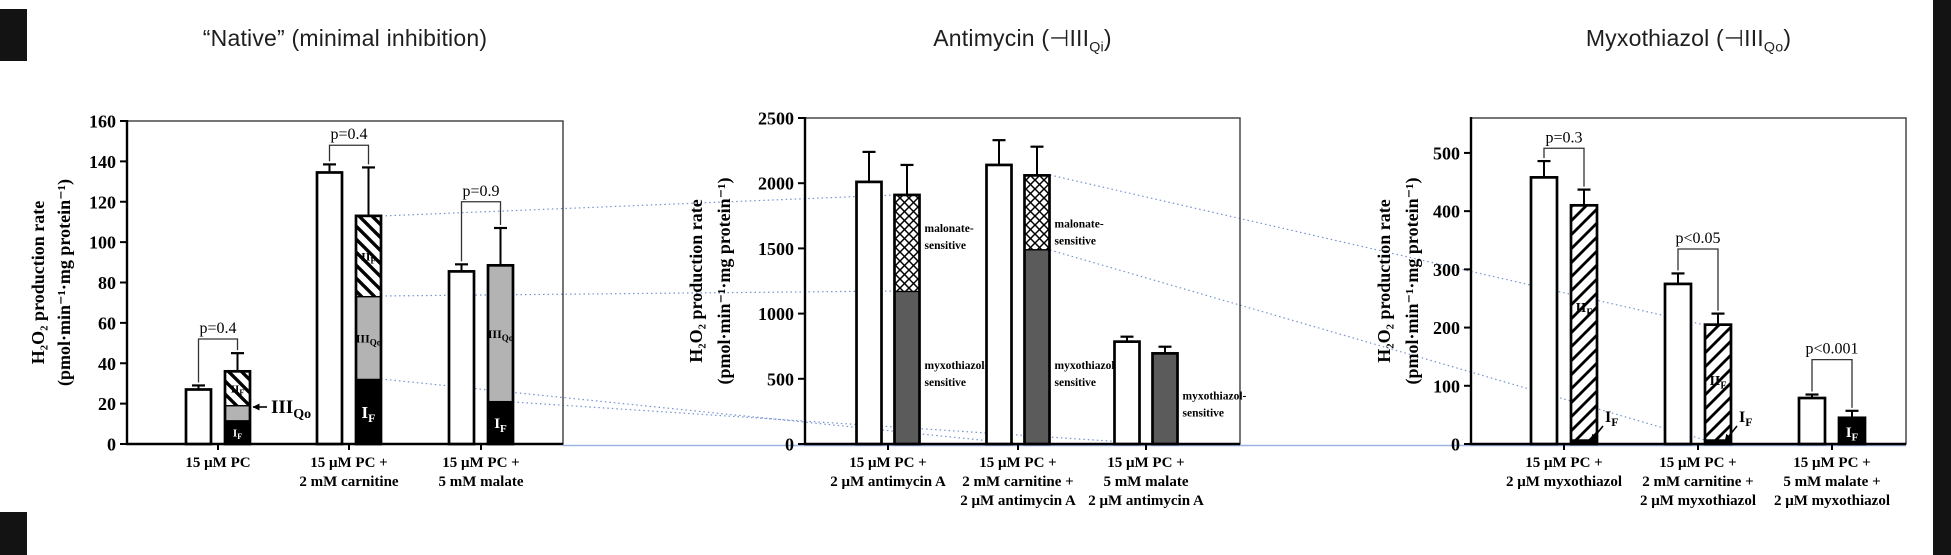 The width and height of the screenshot is (1951, 555). What do you see at coordinates (13, 533) in the screenshot?
I see `screen-edge-bottom-left` at bounding box center [13, 533].